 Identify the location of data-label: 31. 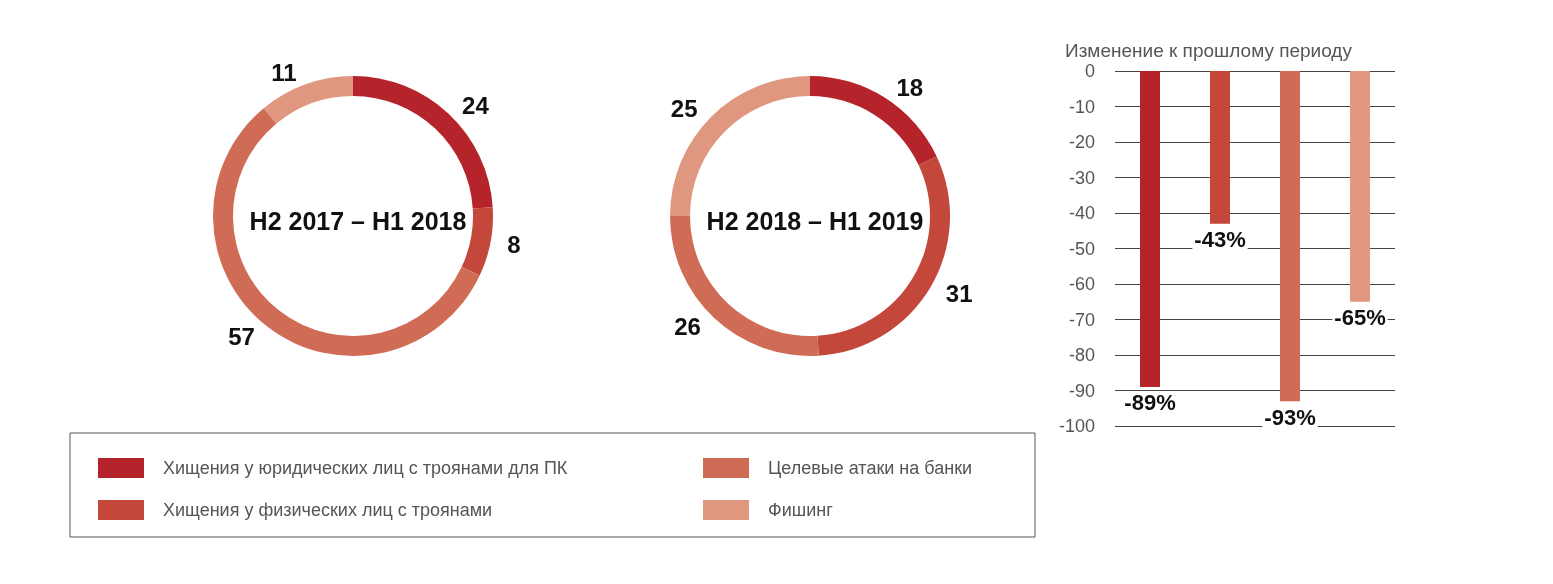
(959, 293).